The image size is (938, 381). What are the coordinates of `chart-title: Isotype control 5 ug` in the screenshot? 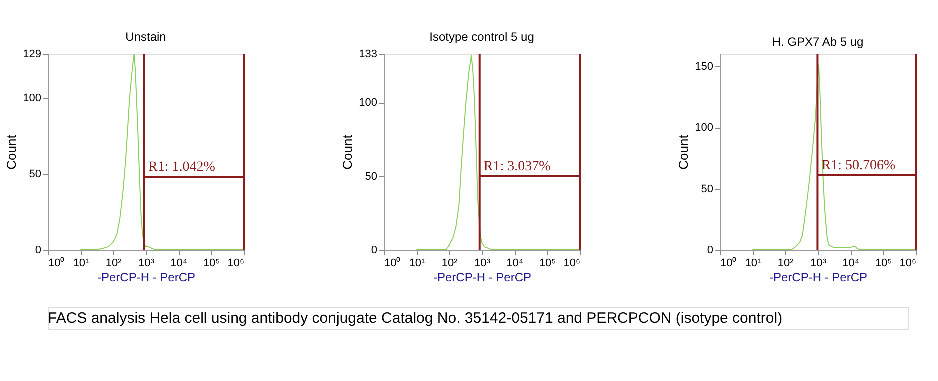 It's located at (482, 37).